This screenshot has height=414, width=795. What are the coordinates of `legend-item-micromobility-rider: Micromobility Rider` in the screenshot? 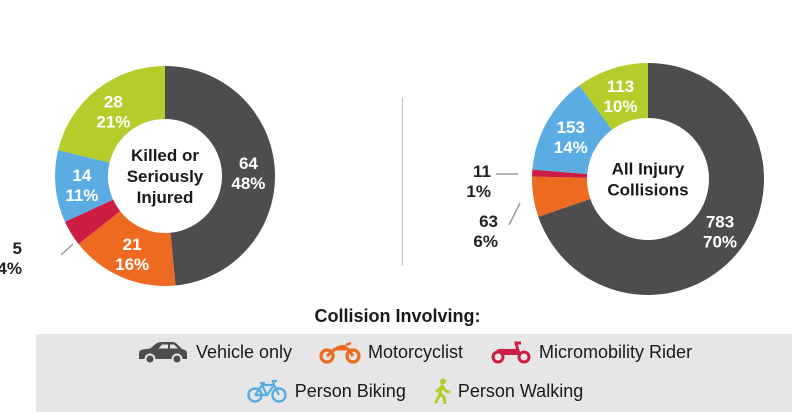 It's located at (590, 352).